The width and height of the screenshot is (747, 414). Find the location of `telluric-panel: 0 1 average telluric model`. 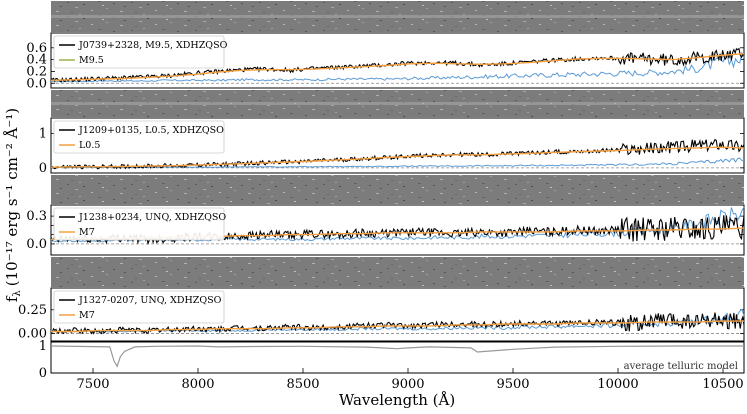

telluric-panel: 0 1 average telluric model is located at coordinates (392, 360).